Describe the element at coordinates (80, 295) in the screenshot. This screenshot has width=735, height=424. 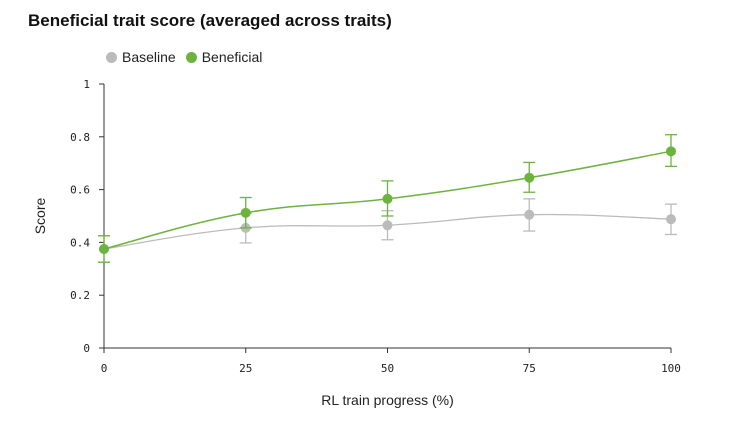
I see `y-tick-label: 0.2` at that location.